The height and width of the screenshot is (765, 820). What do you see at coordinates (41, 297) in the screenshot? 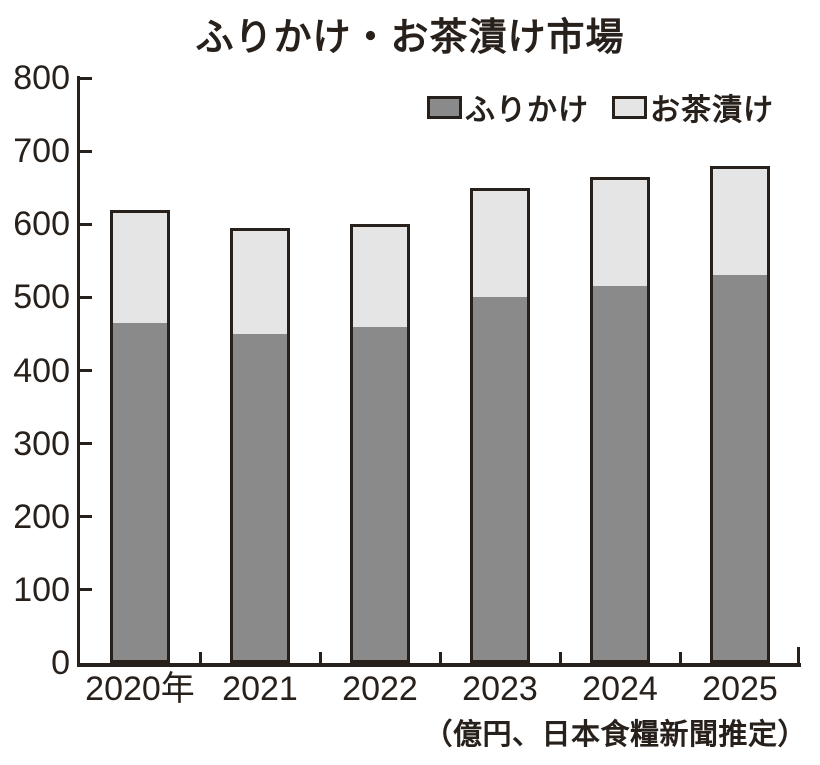
I see `y-axis-label: 500` at bounding box center [41, 297].